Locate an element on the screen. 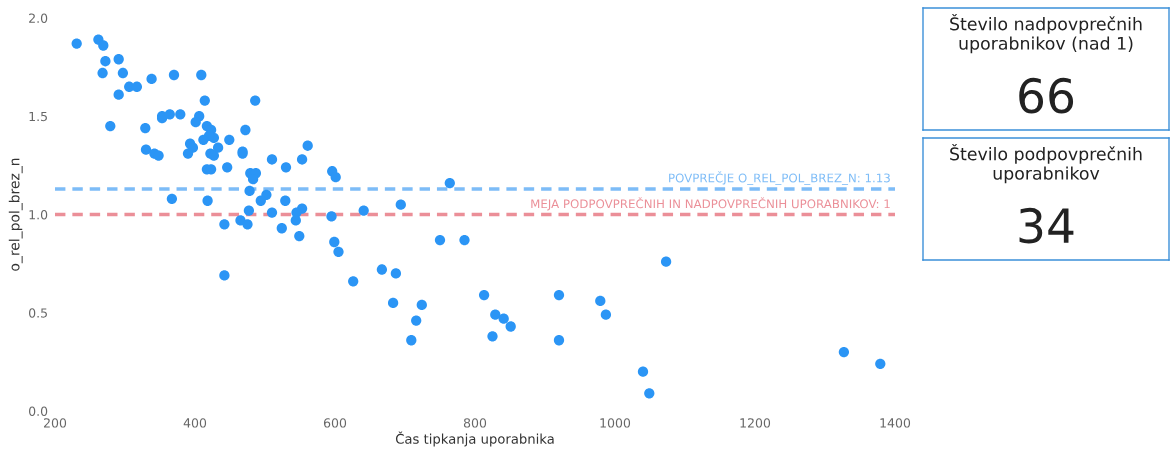 This screenshot has height=450, width=1172. text: 66 is located at coordinates (1046, 95).